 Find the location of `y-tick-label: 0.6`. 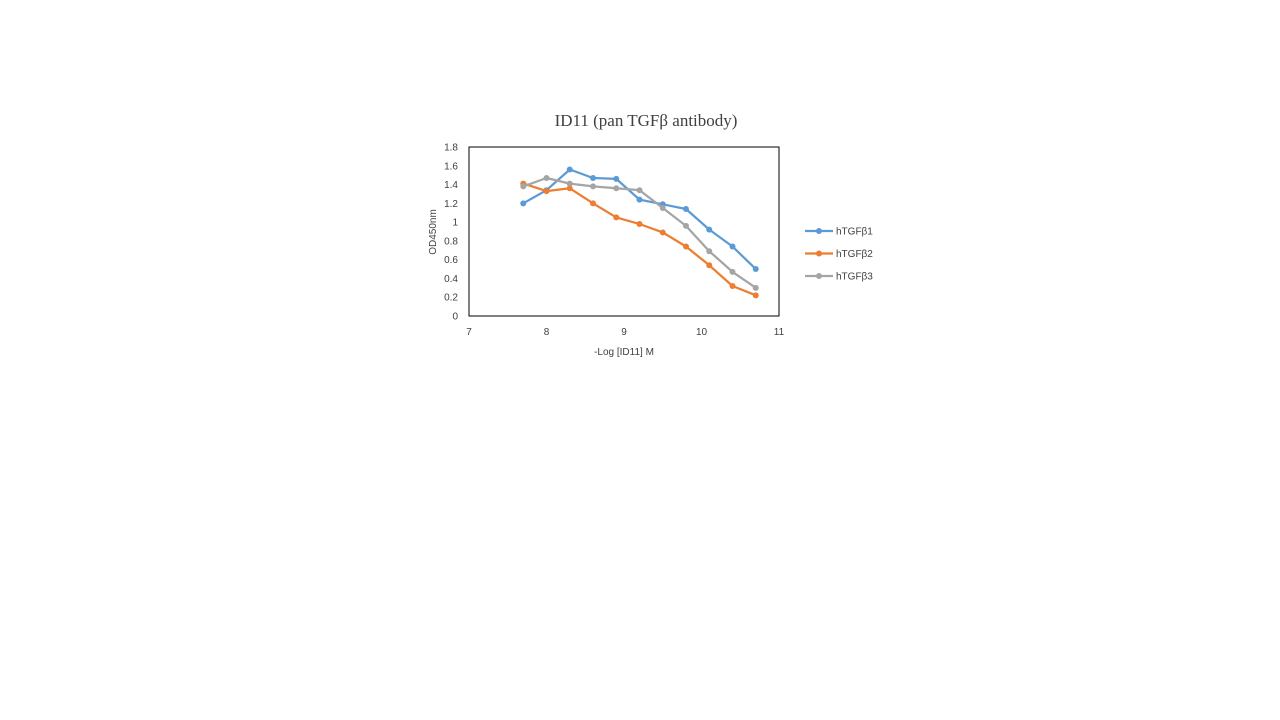

y-tick-label: 0.6 is located at coordinates (451, 260).